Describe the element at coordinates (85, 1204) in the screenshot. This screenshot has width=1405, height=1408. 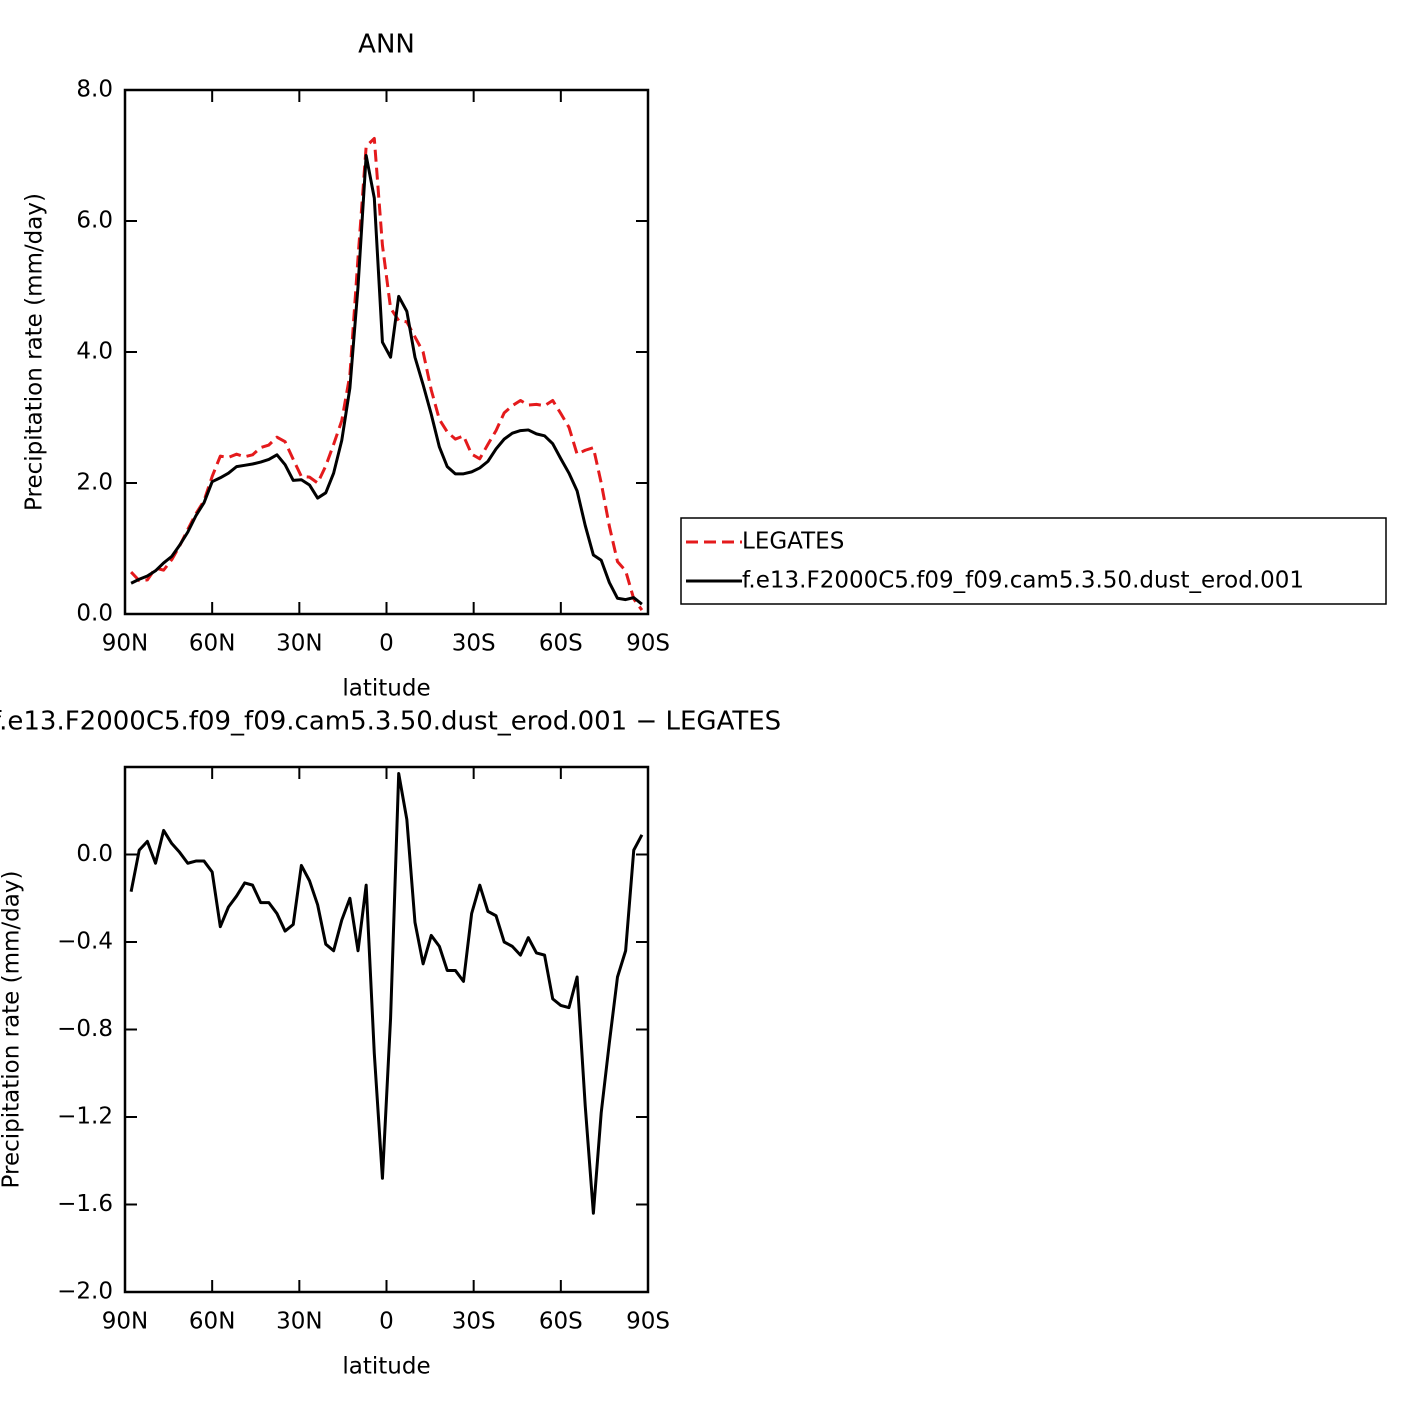
I see `y-tick-label: −1.6` at that location.